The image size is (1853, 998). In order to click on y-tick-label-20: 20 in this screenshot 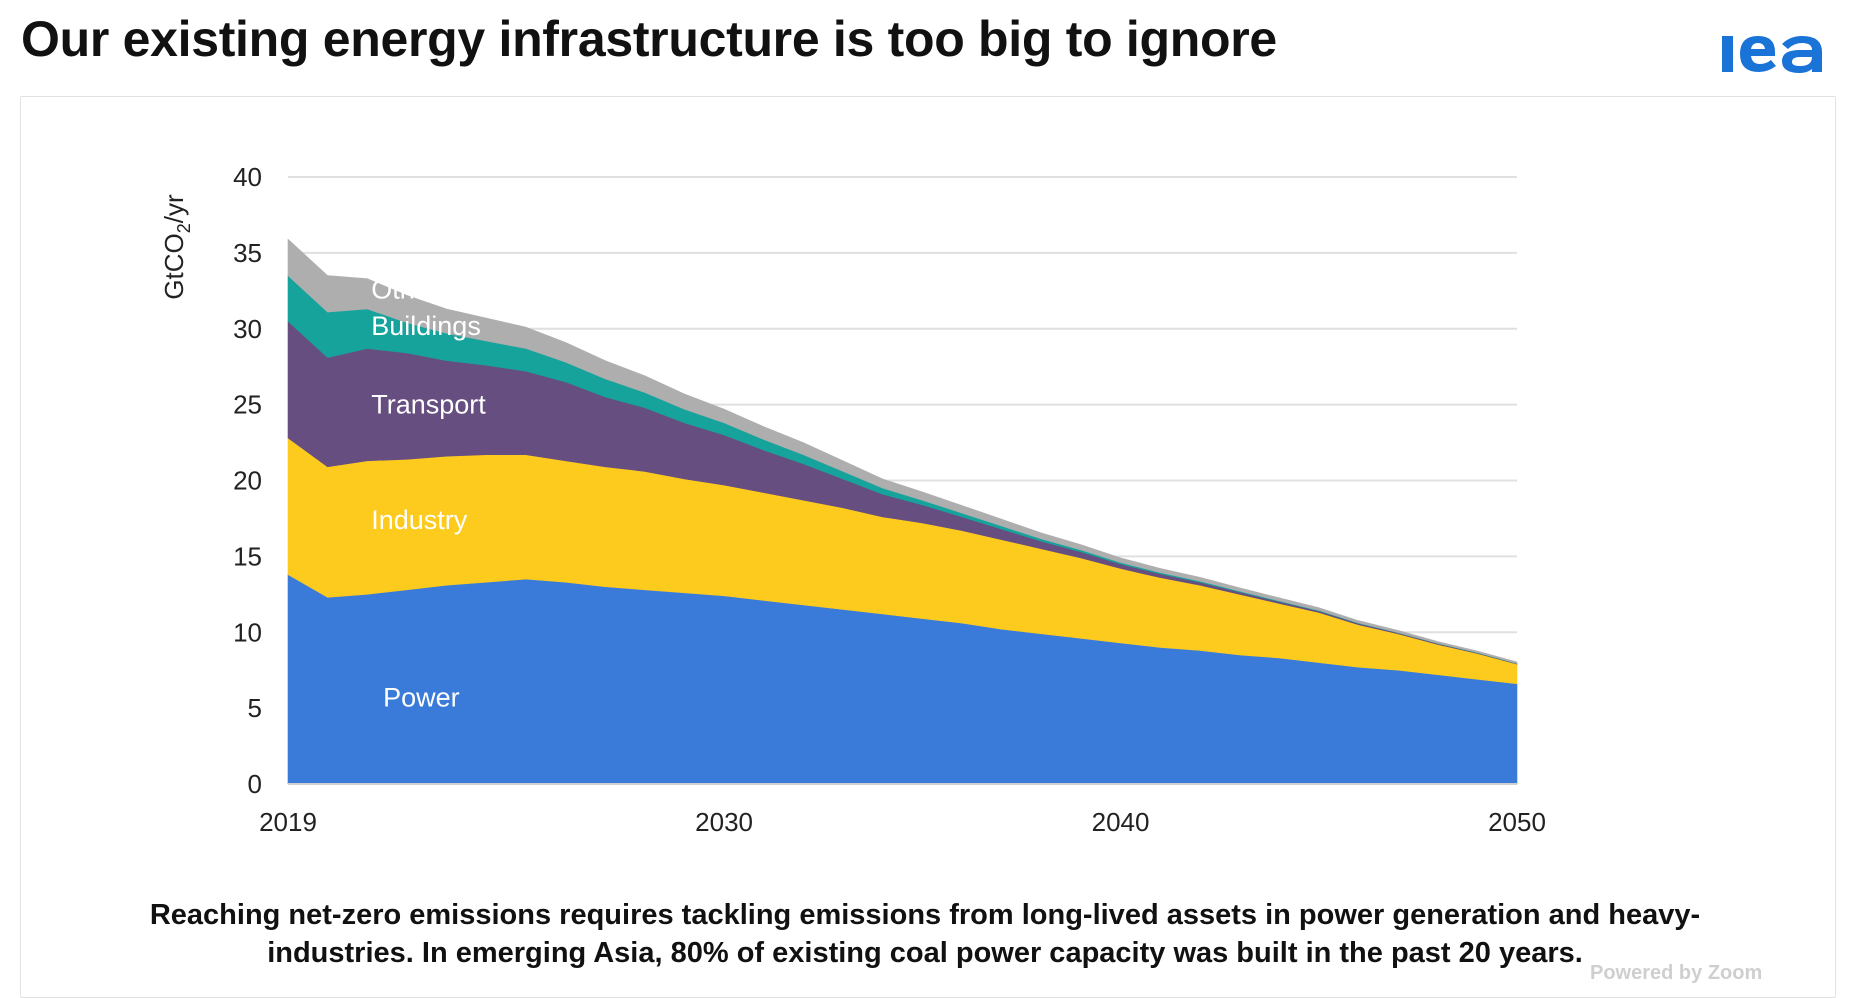, I will do `click(247, 481)`.